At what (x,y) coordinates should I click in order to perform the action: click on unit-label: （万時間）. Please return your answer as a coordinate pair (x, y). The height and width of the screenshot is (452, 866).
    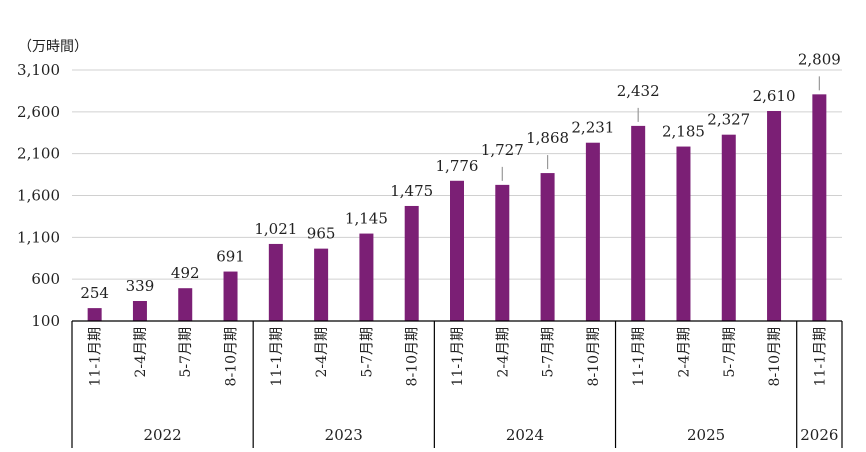
    Looking at the image, I should click on (53, 47).